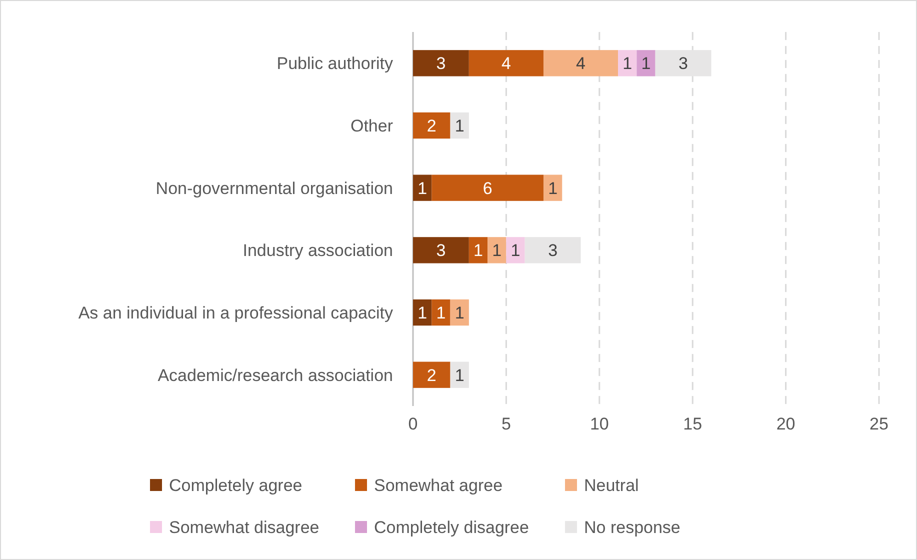 This screenshot has width=917, height=560. I want to click on legend-label: Completely agree, so click(235, 485).